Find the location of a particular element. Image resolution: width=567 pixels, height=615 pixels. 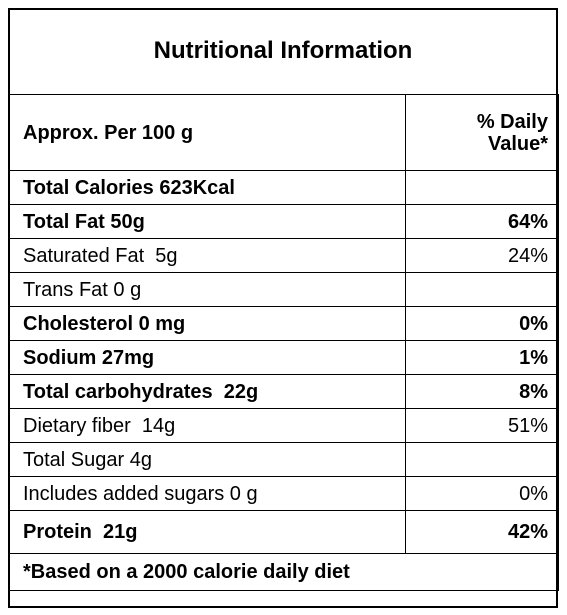

daily-value: 51% is located at coordinates (482, 425).